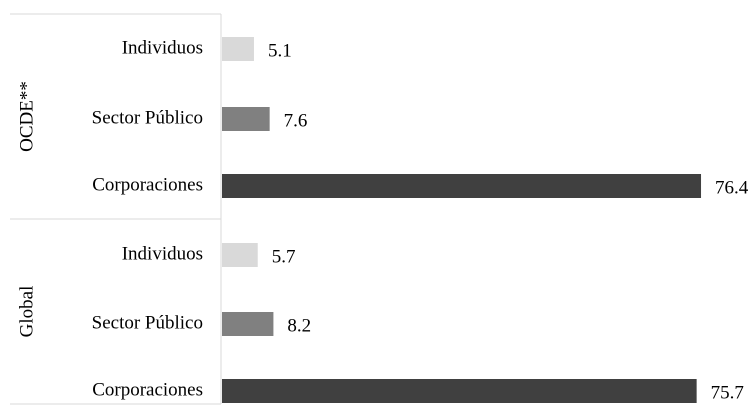  Describe the element at coordinates (26, 312) in the screenshot. I see `group-label-1: Global` at that location.